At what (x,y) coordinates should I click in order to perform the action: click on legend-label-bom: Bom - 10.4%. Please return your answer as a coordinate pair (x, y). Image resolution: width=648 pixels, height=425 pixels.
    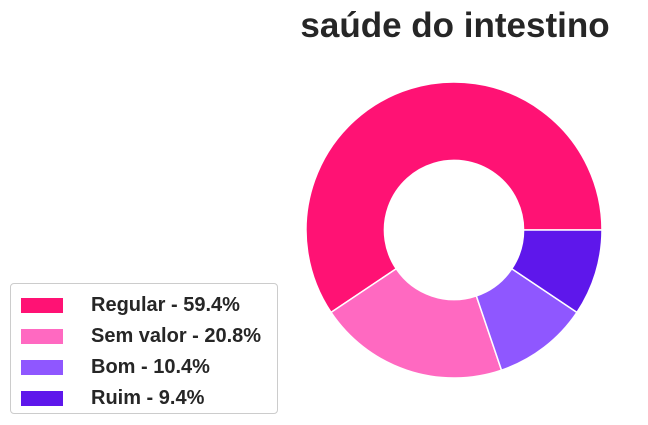
    Looking at the image, I should click on (150, 367).